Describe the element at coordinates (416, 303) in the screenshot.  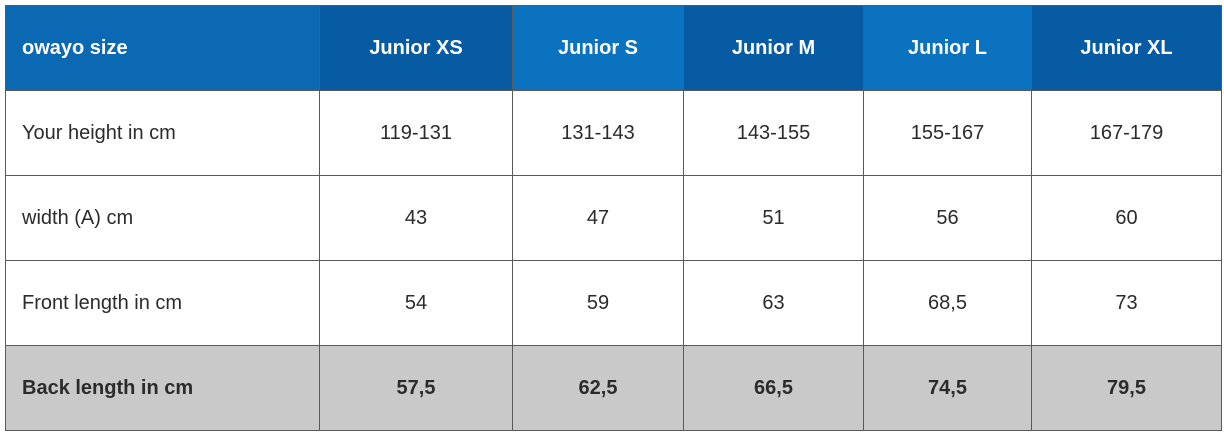
I see `table-cell: 54` at that location.